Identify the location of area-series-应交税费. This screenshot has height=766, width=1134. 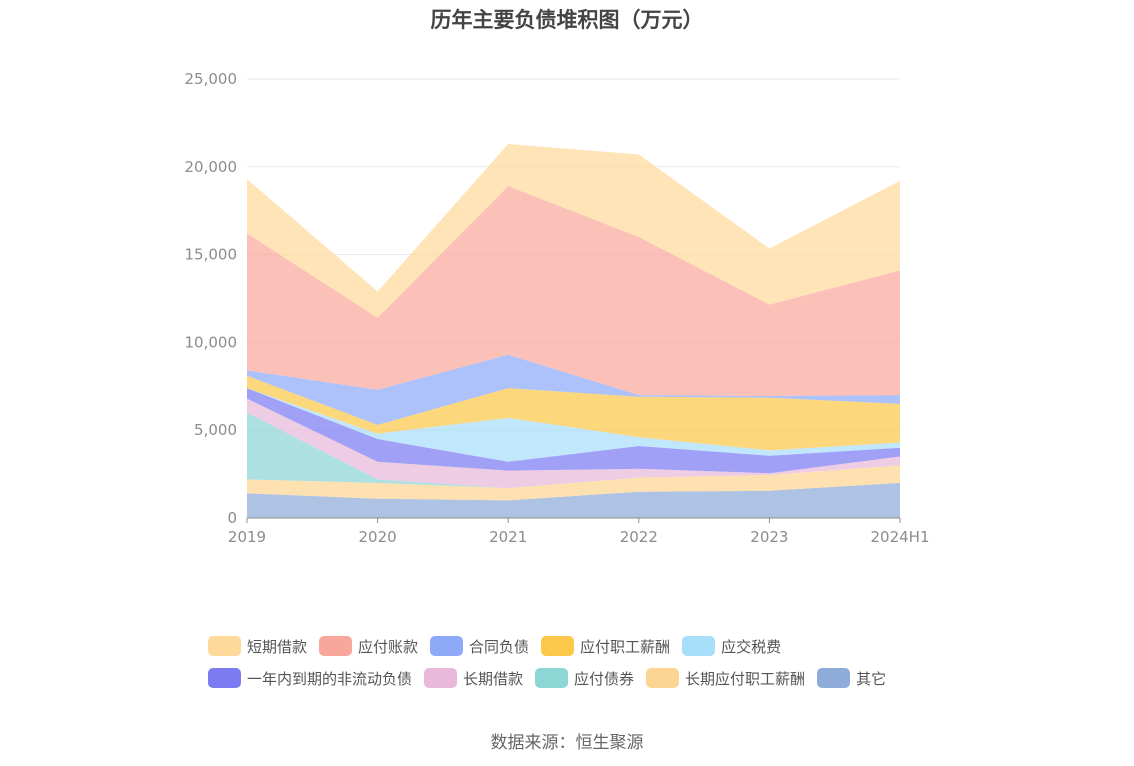
(573, 425).